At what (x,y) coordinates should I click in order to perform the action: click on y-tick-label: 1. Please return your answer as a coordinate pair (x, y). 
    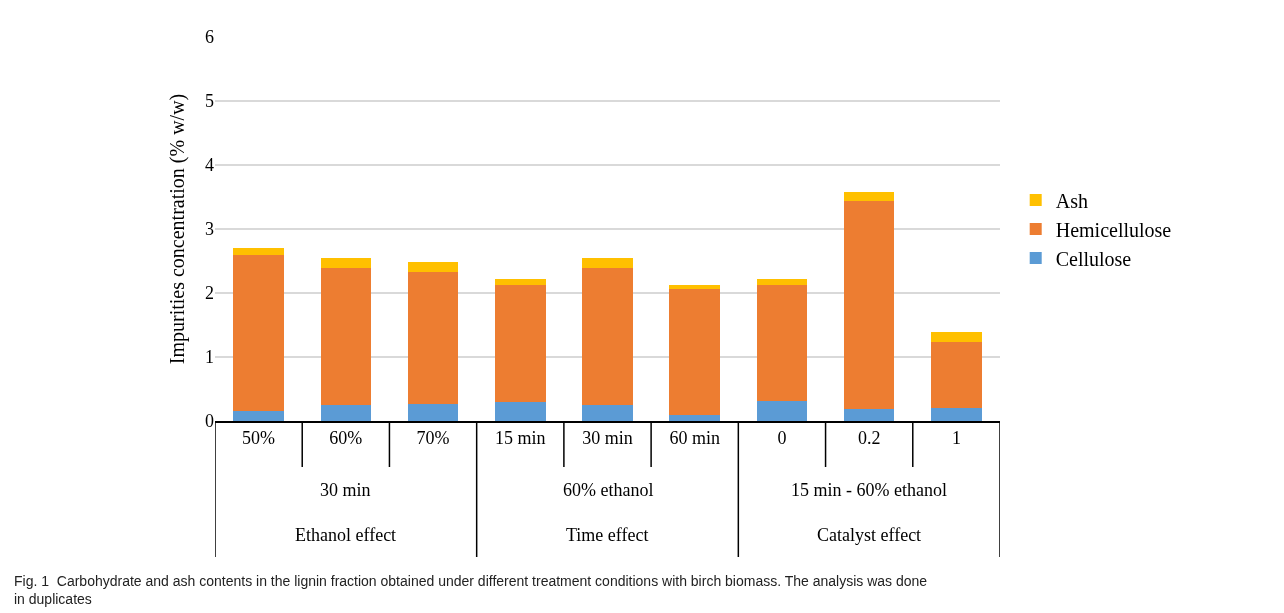
    Looking at the image, I should click on (209, 357).